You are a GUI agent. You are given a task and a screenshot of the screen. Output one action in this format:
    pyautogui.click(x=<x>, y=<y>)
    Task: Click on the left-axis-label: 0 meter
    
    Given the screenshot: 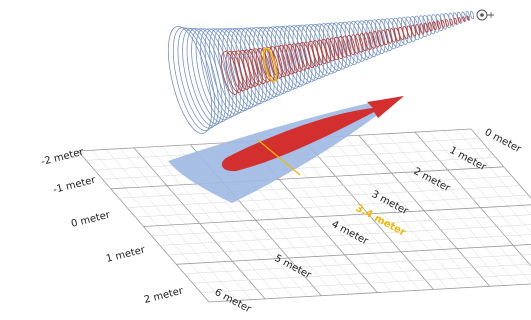 What is the action you would take?
    pyautogui.click(x=91, y=219)
    